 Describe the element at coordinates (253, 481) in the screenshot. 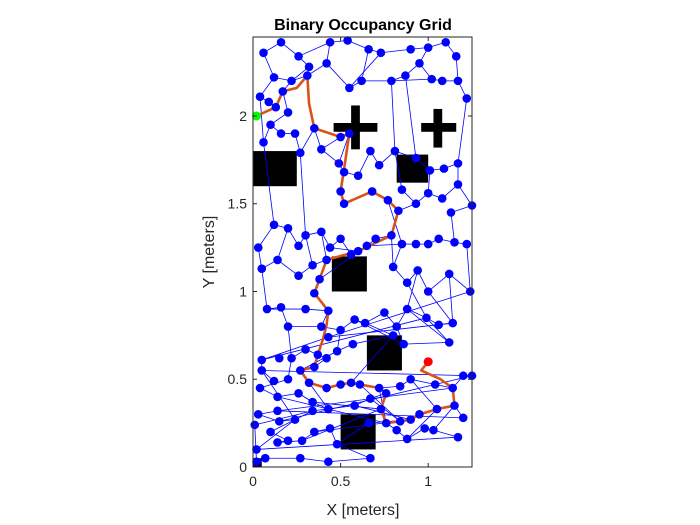

I see `x-tick-label: 0` at that location.